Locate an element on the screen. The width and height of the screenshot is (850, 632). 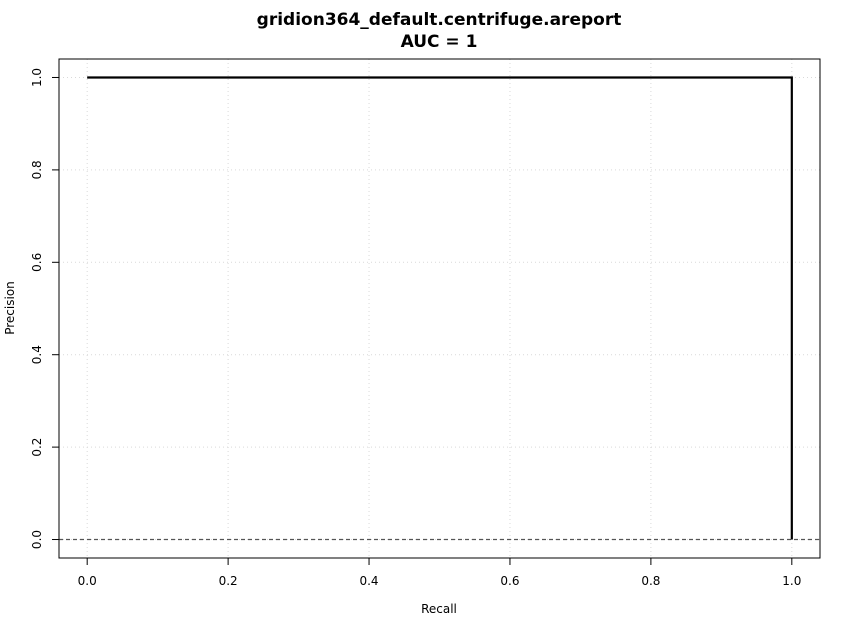
x-tick-label: 0.4 is located at coordinates (368, 581).